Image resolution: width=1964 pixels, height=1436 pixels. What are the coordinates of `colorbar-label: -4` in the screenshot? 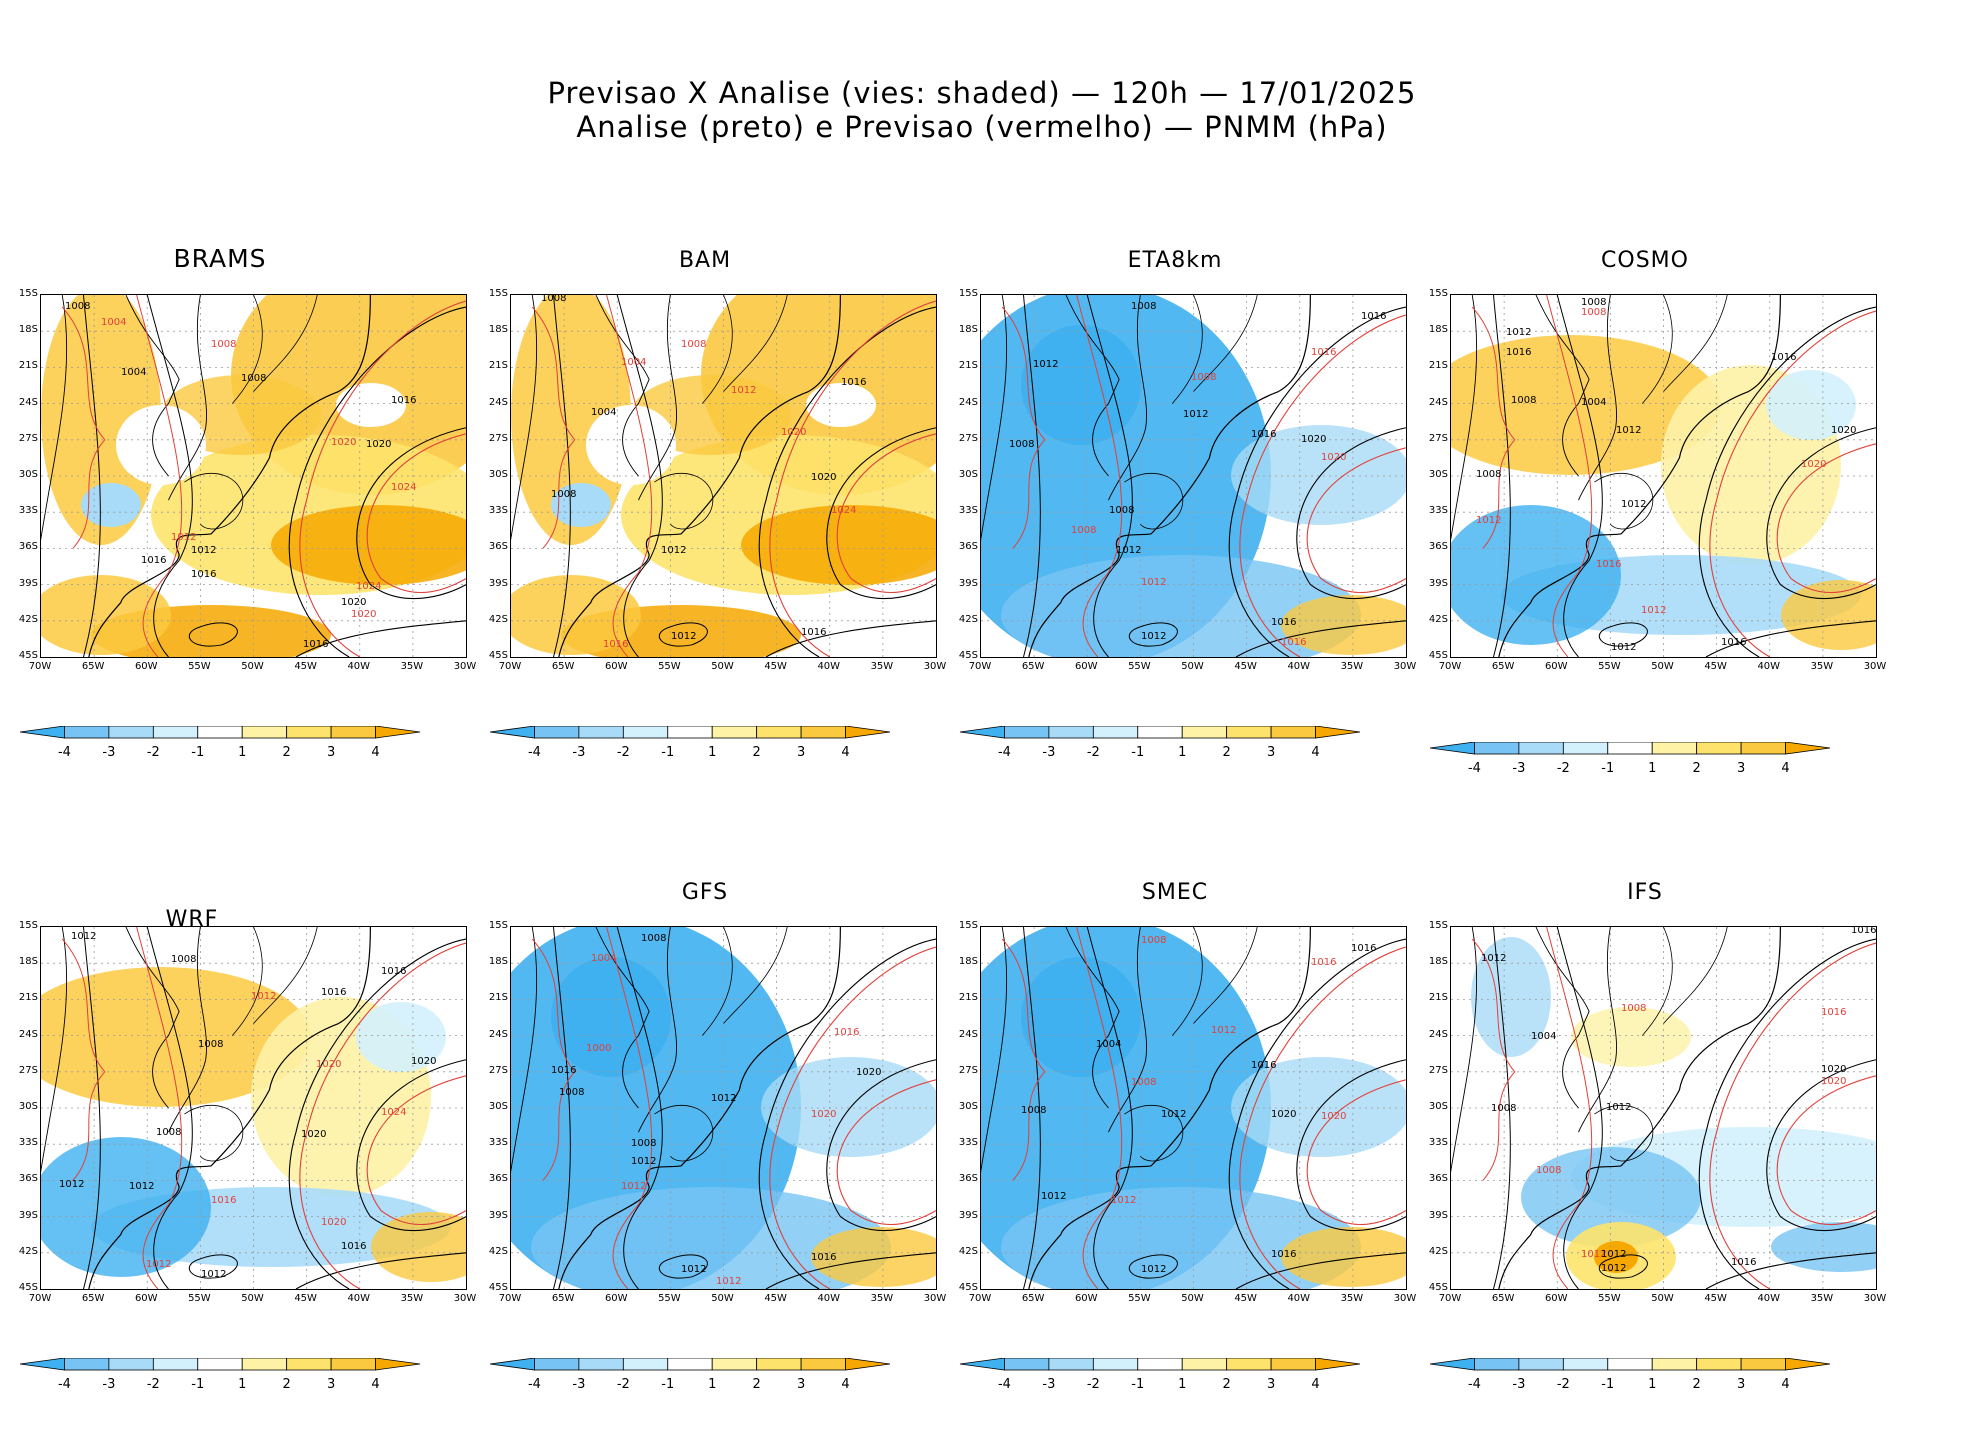 It's located at (1474, 1384).